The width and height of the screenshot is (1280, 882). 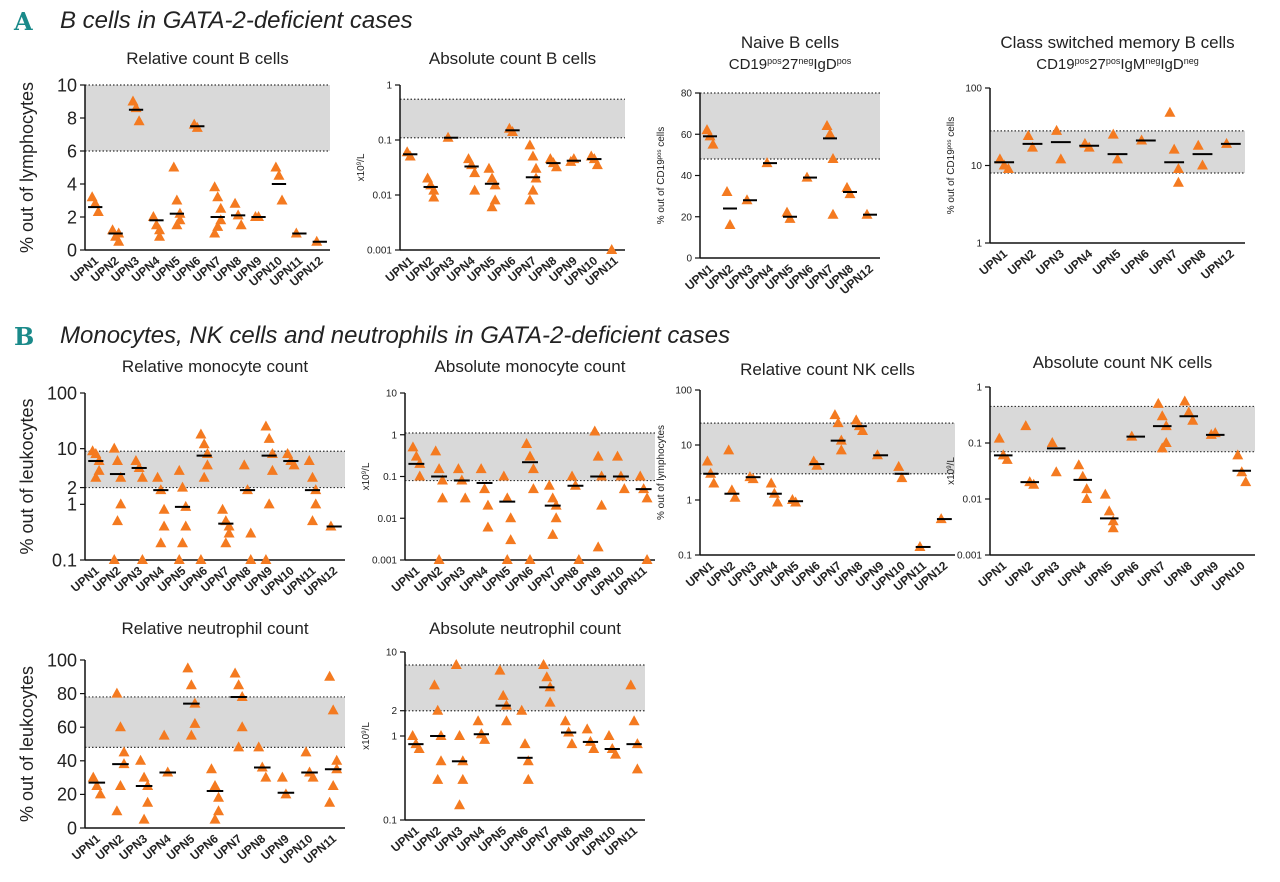 What do you see at coordinates (1152, 574) in the screenshot?
I see `x-tick-label: UPN7` at bounding box center [1152, 574].